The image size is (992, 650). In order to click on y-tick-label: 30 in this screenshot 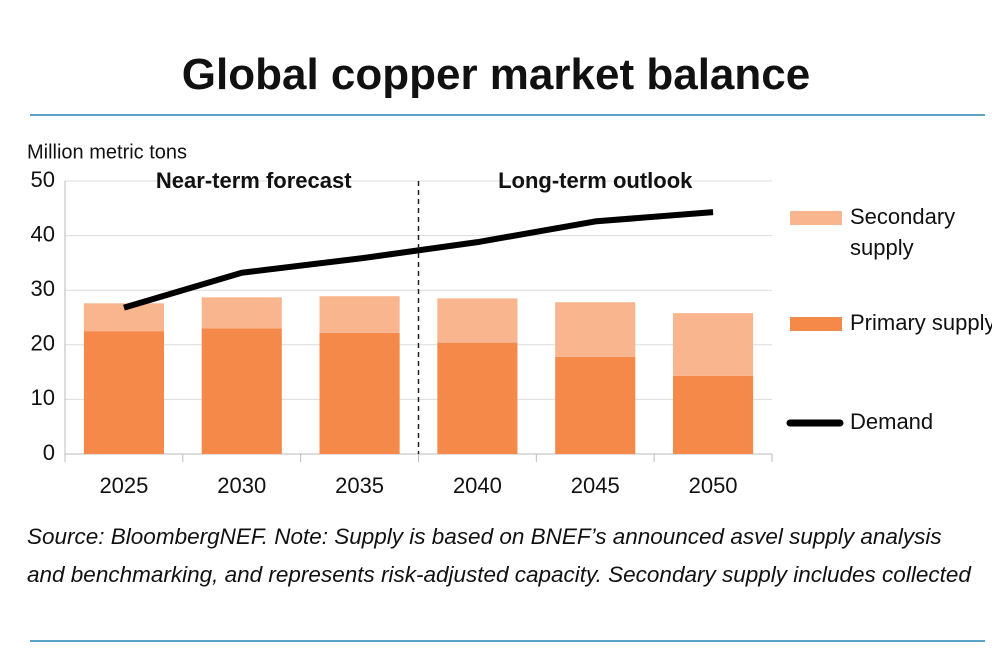, I will do `click(43, 288)`.